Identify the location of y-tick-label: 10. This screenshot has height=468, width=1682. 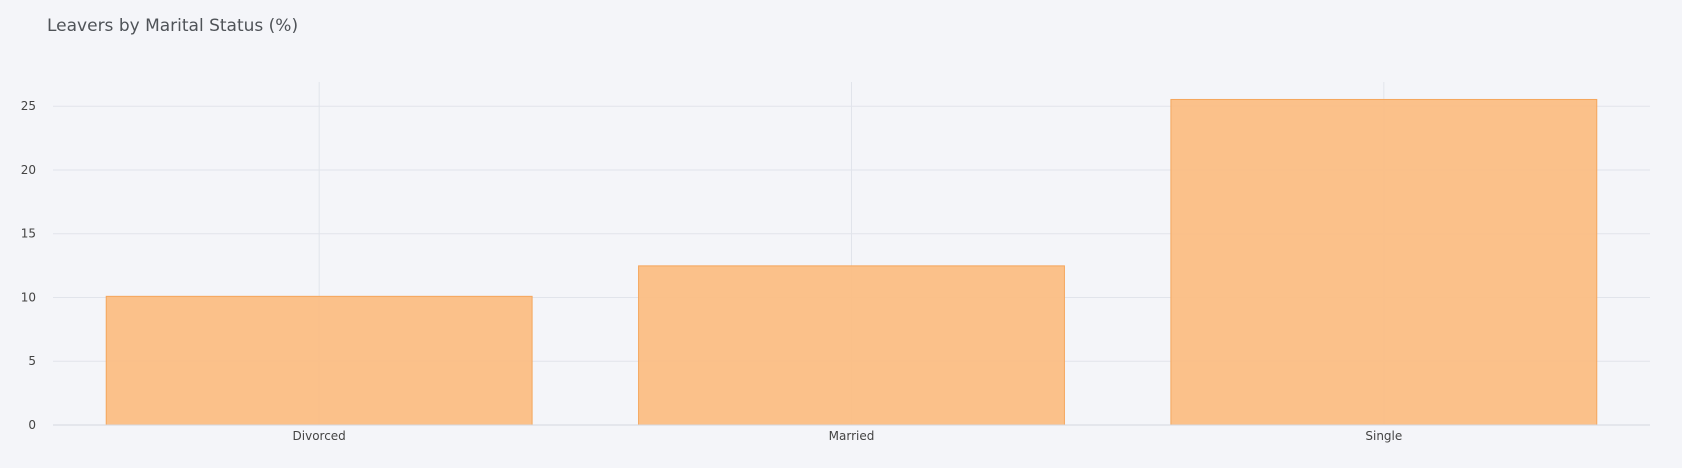
(28, 297).